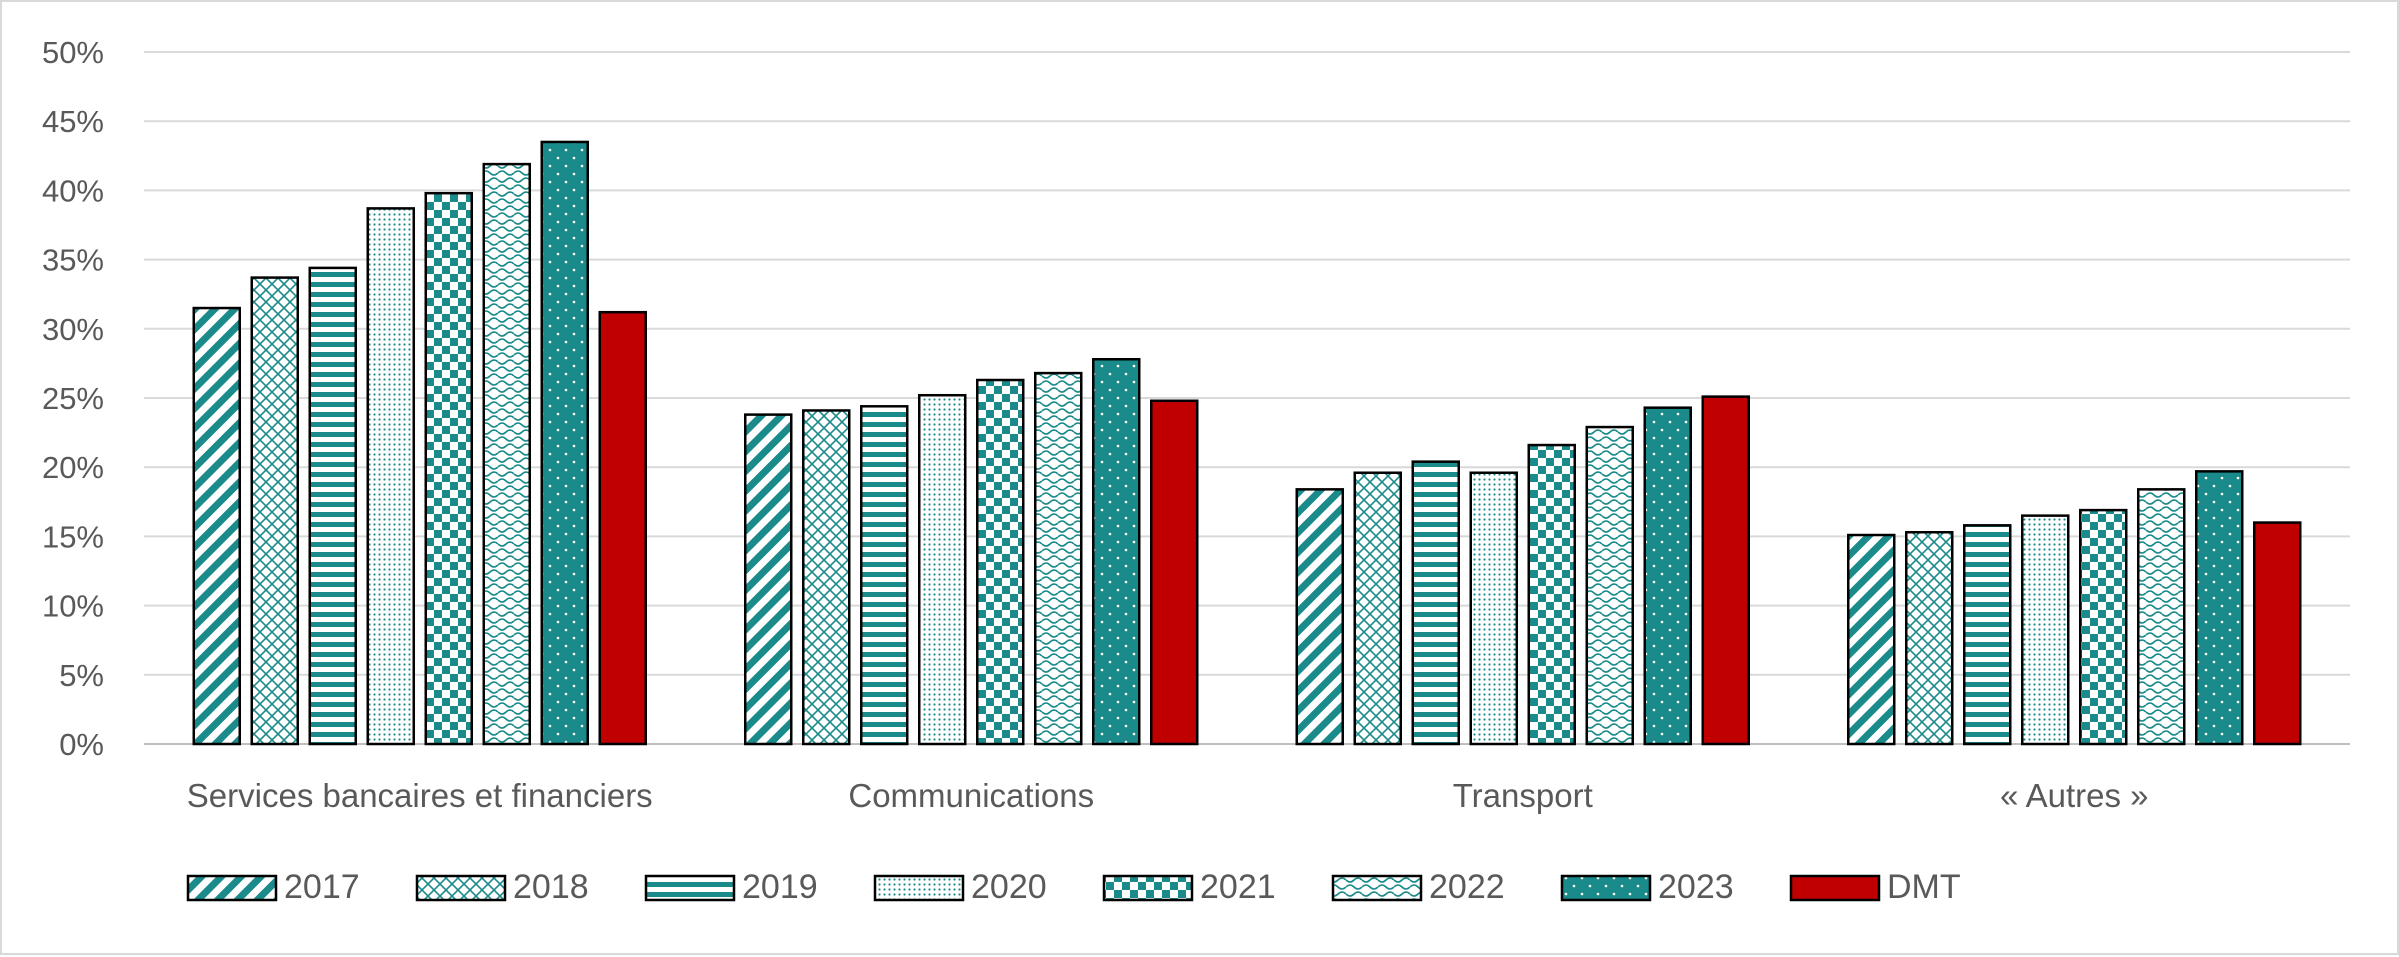 This screenshot has height=957, width=2399. Describe the element at coordinates (81, 744) in the screenshot. I see `y-tick-label: 0%` at that location.